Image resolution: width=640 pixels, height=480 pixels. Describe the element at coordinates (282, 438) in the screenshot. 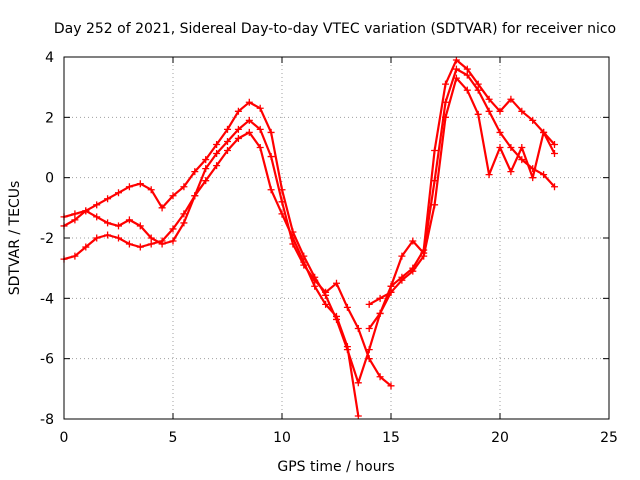

I see `x-tick-label: 10` at that location.